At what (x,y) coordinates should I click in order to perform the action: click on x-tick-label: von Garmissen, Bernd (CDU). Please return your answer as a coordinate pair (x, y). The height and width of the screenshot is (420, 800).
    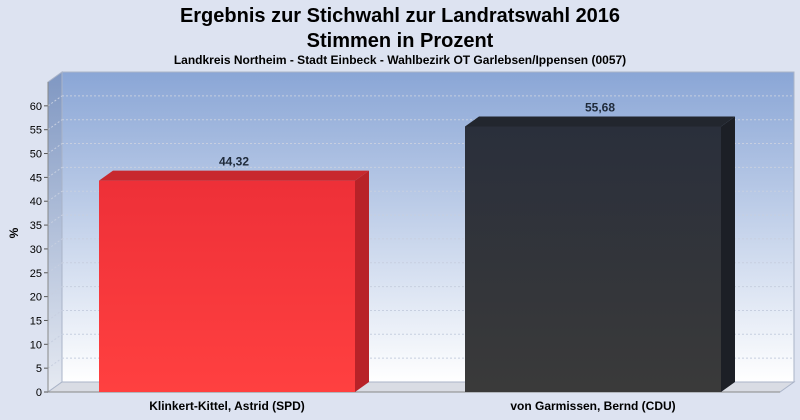
    Looking at the image, I should click on (592, 406).